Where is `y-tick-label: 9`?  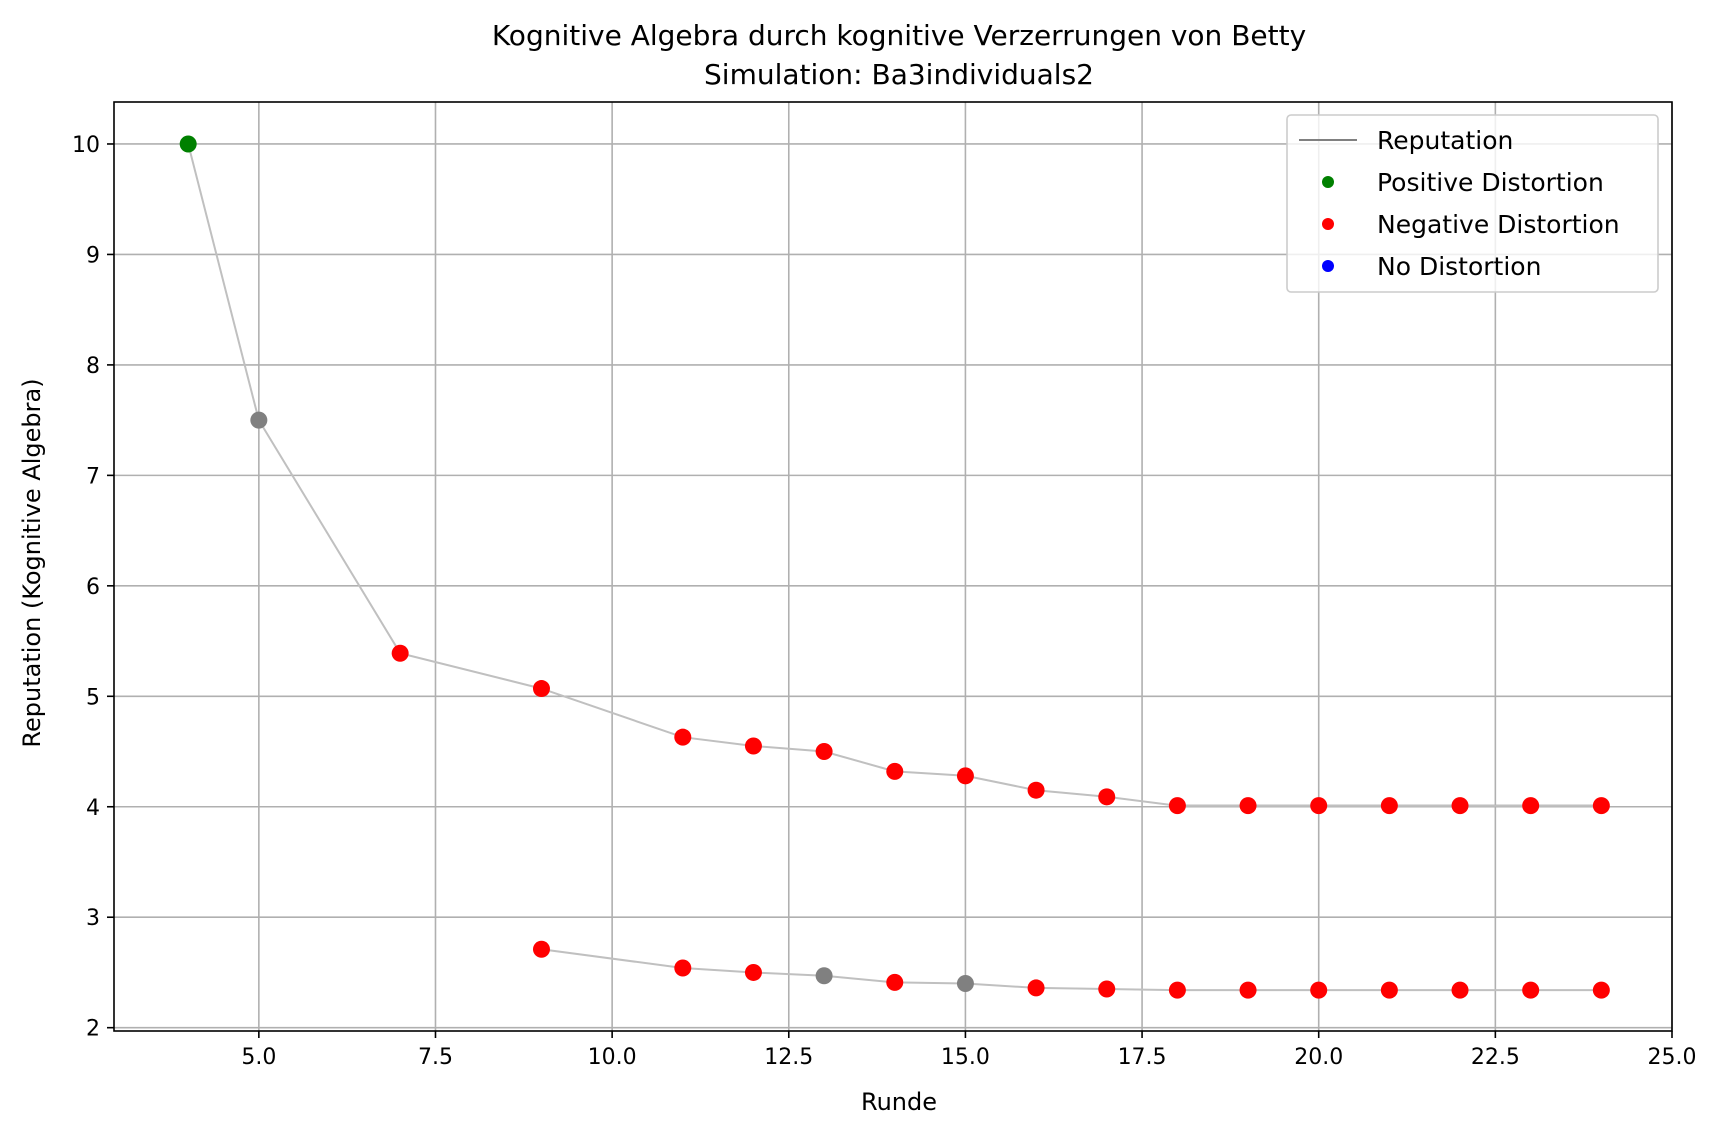
y-tick-label: 9 is located at coordinates (93, 255).